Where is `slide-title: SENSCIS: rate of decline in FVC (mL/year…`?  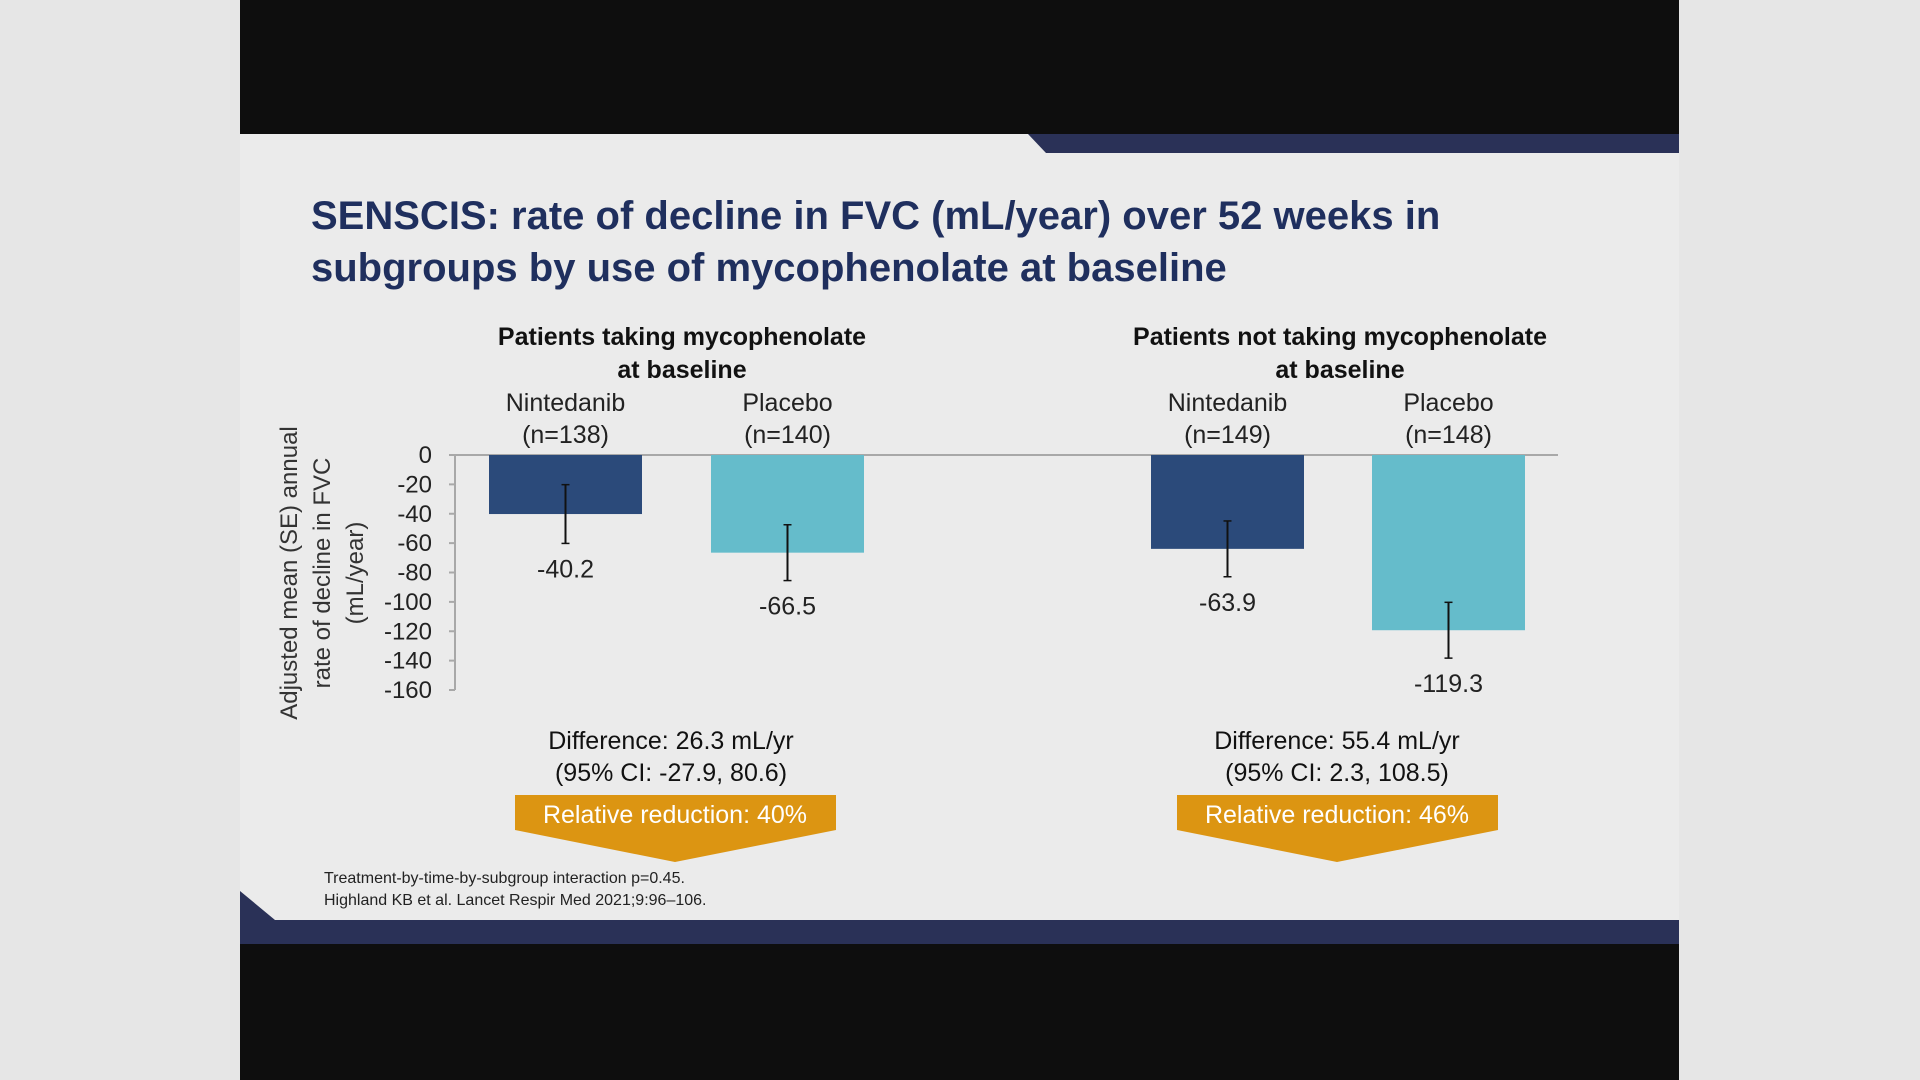
slide-title: SENSCIS: rate of decline in FVC (mL/year… is located at coordinates (876, 242).